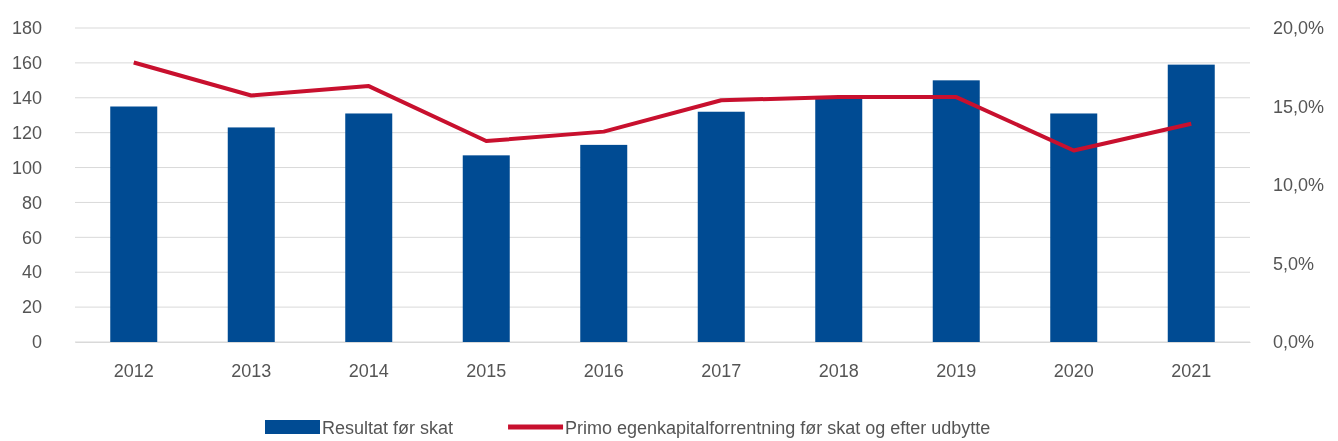  I want to click on y2-tick-label: 20,0%, so click(1299, 28).